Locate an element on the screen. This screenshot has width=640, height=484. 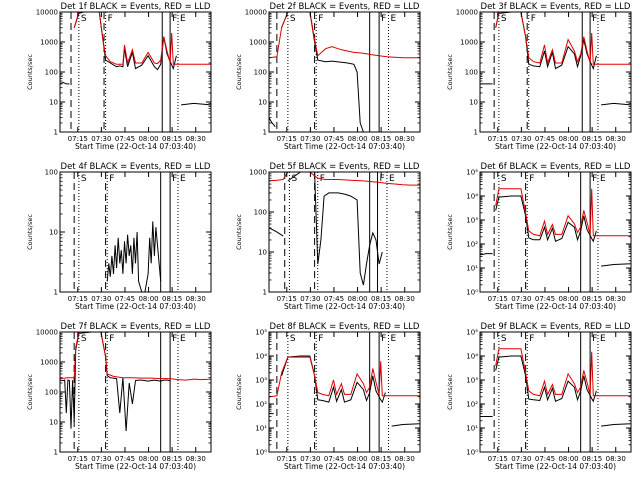
panel-title: Det 5f BLACK = Events, RED = LLD is located at coordinates (345, 167).